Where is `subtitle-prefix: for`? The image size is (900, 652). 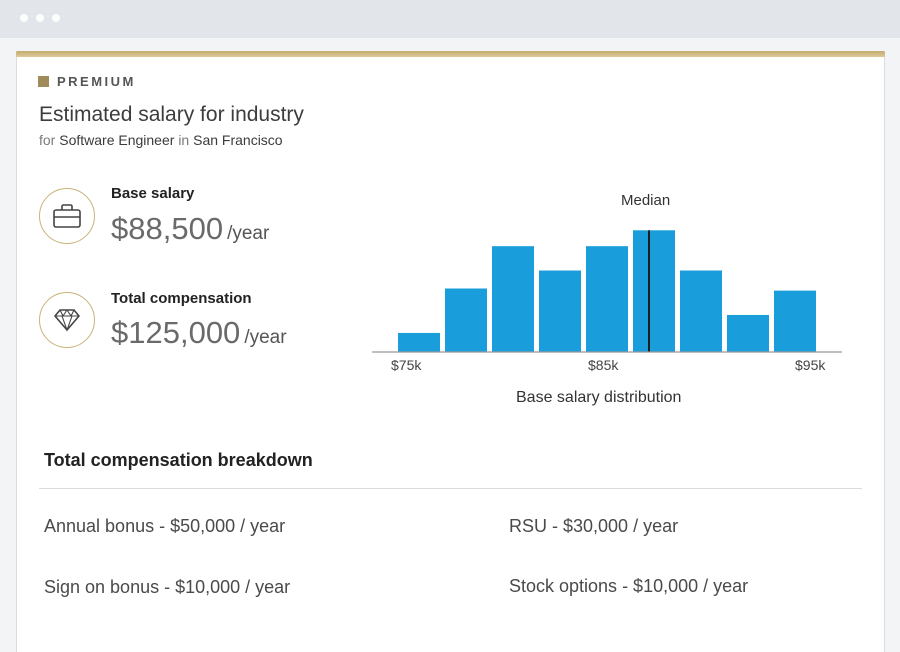
subtitle-prefix: for is located at coordinates (47, 140).